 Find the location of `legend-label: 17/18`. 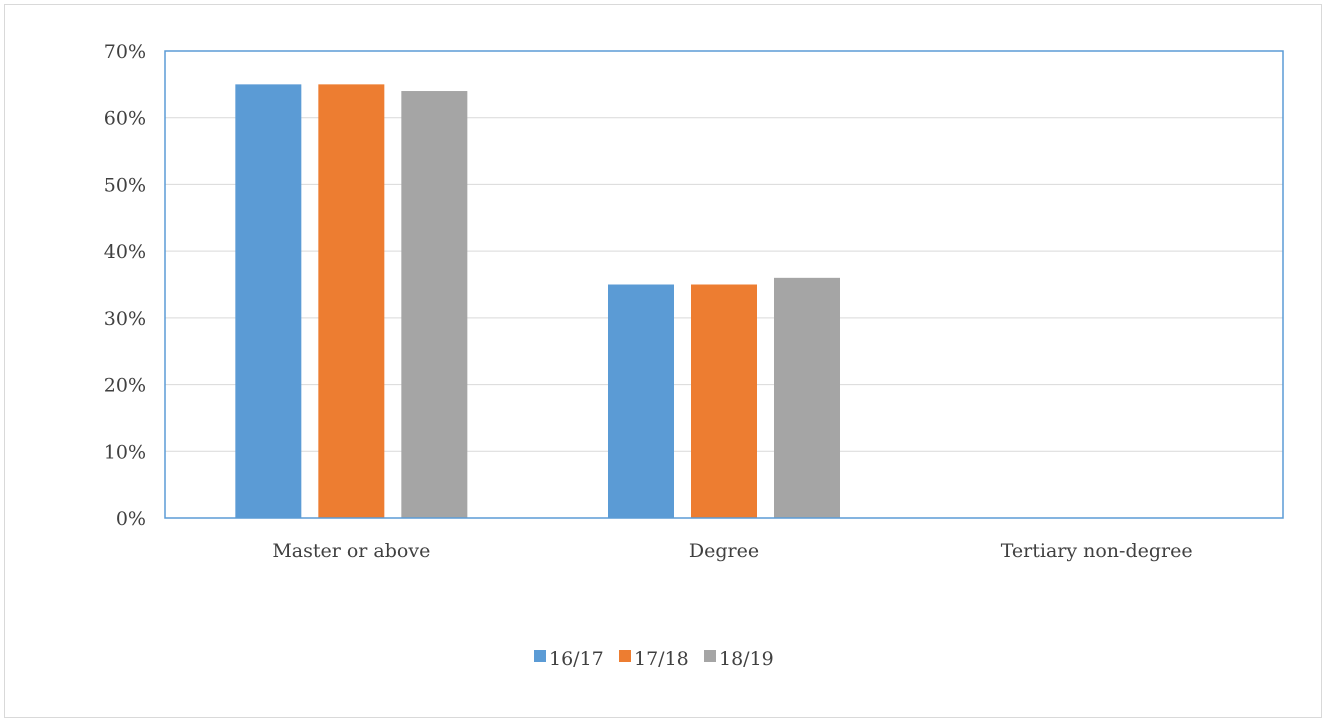

legend-label: 17/18 is located at coordinates (661, 659).